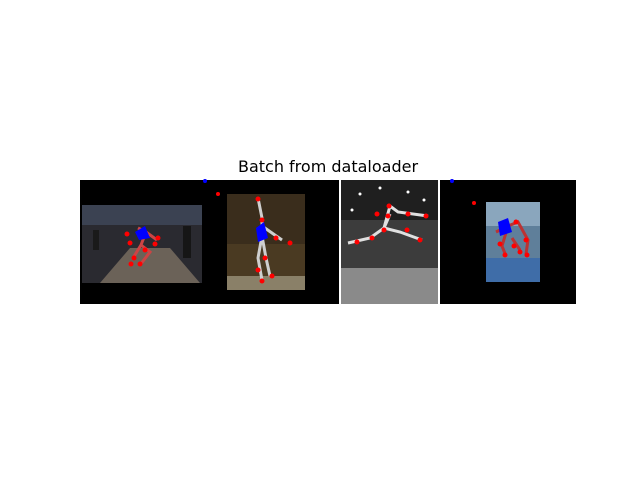  Describe the element at coordinates (388, 199) in the screenshot. I see `photo-3-lights` at that location.